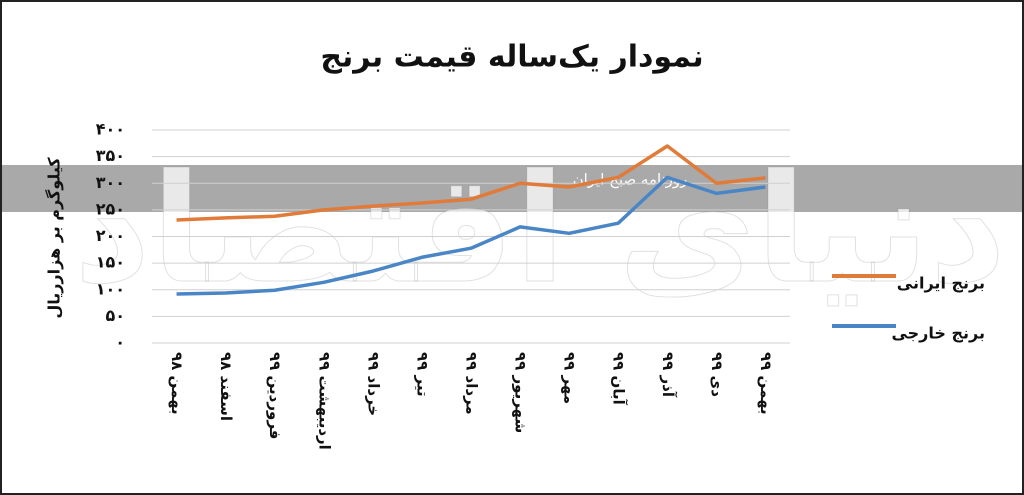  What do you see at coordinates (938, 333) in the screenshot?
I see `legend-label: برنج خارجی` at bounding box center [938, 333].